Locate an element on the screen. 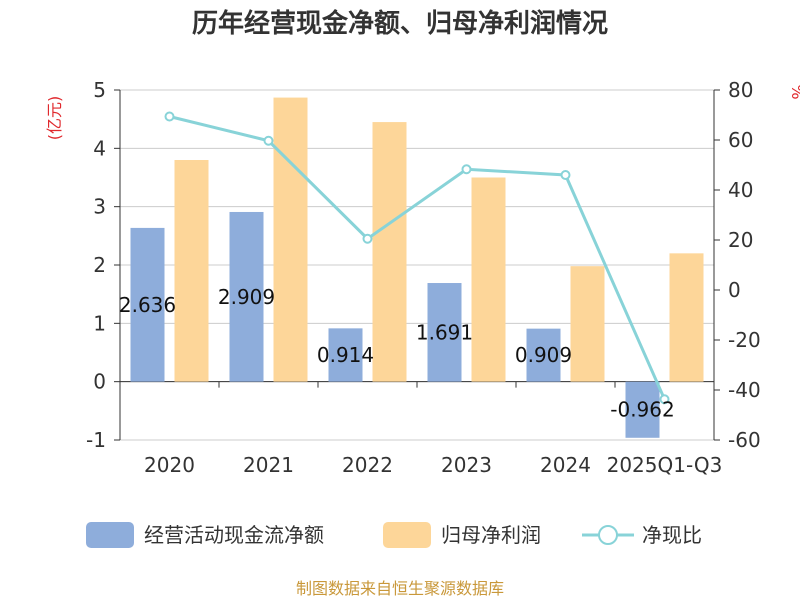 This screenshot has height=600, width=800. right-tick-label: 20 is located at coordinates (740, 240).